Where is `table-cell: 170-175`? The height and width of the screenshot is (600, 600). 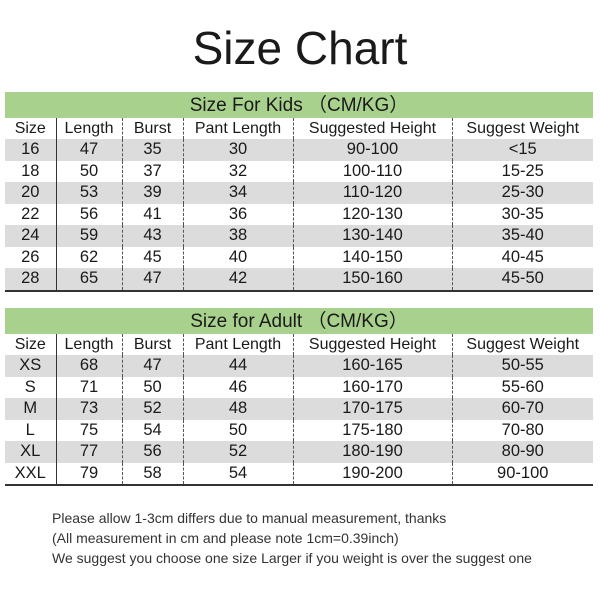 table-cell: 170-175 is located at coordinates (372, 409).